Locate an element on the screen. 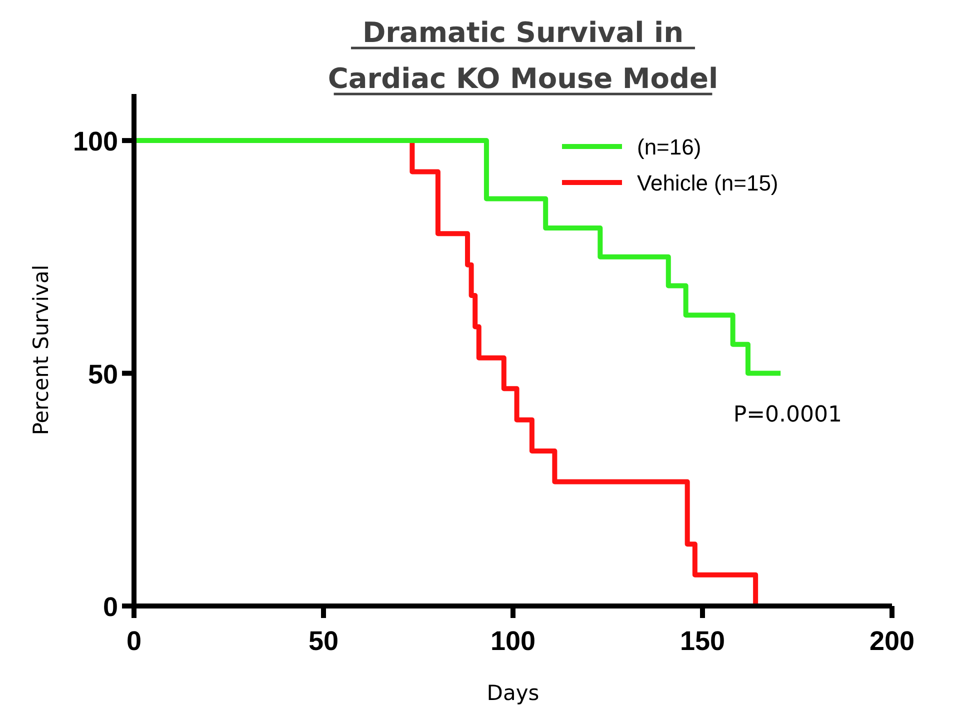  legend-label: (n=16) is located at coordinates (669, 147).